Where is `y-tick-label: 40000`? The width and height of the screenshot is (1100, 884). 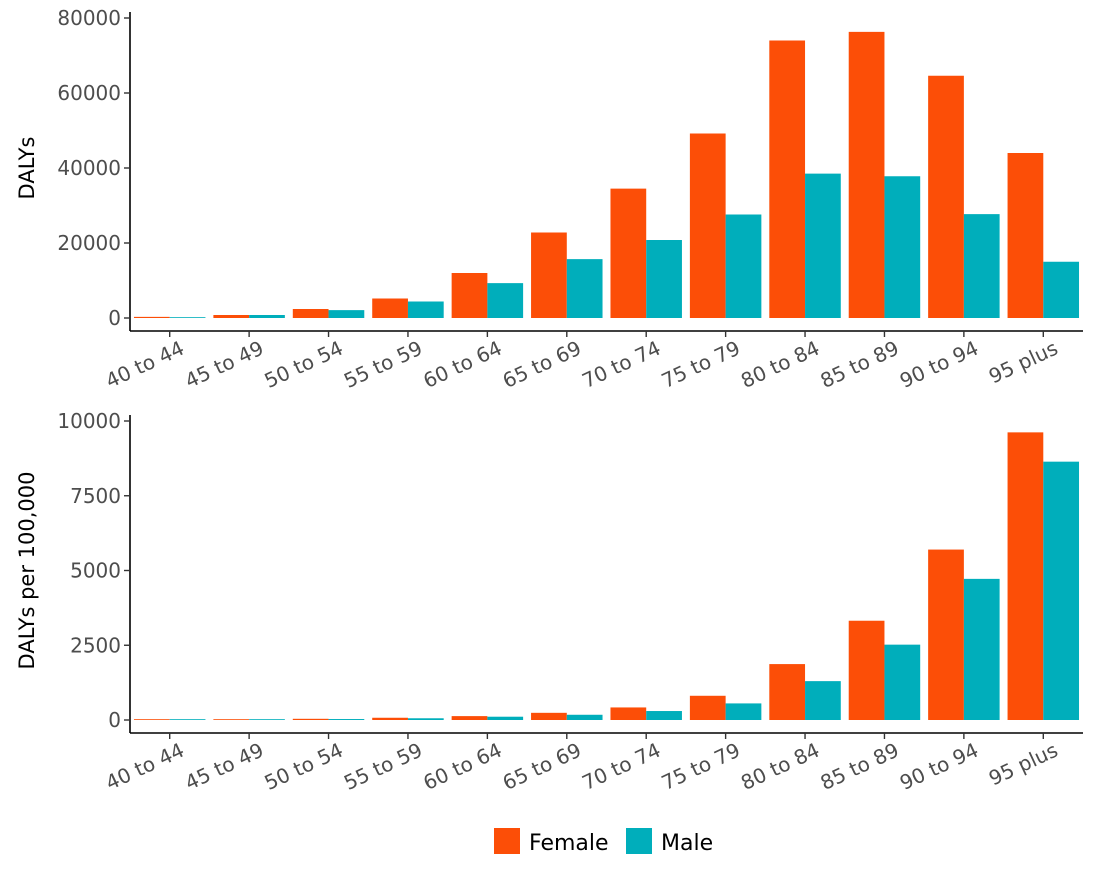 y-tick-label: 40000 is located at coordinates (89, 168).